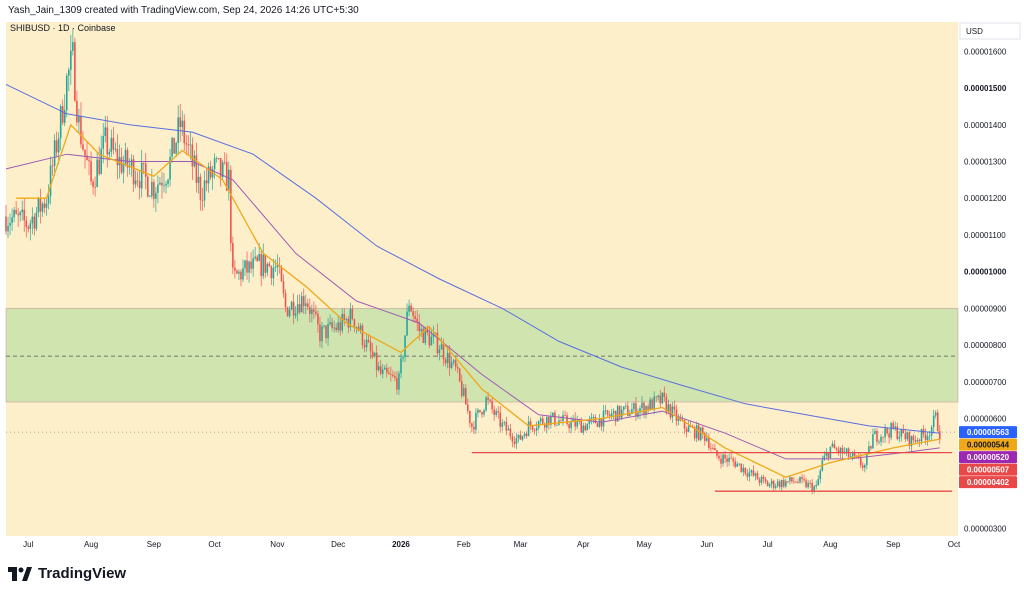  What do you see at coordinates (988, 445) in the screenshot?
I see `price-badge-label: 0.00000544` at bounding box center [988, 445].